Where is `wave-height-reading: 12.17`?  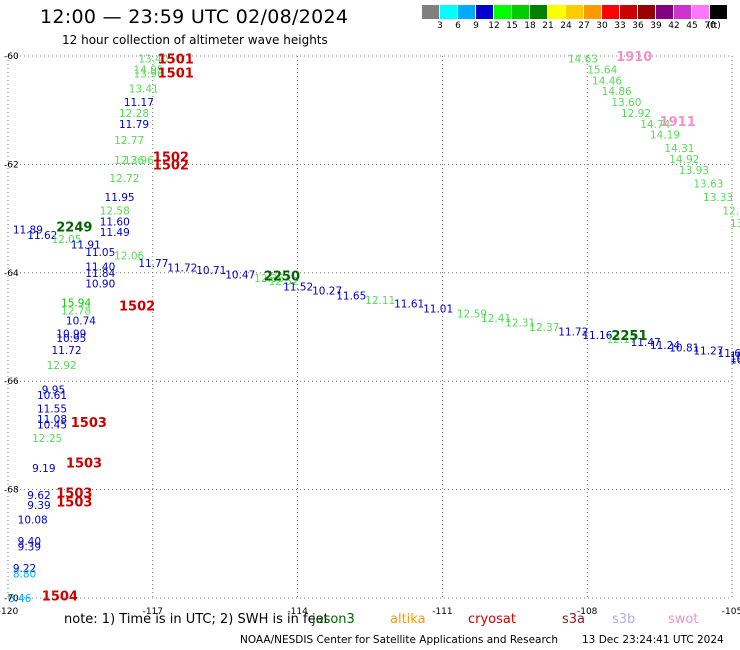
wave-height-reading: 12.17 is located at coordinates (622, 340).